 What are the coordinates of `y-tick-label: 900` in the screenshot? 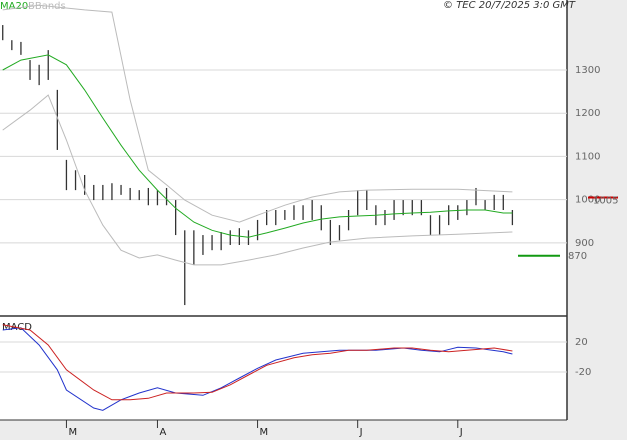 It's located at (584, 243).